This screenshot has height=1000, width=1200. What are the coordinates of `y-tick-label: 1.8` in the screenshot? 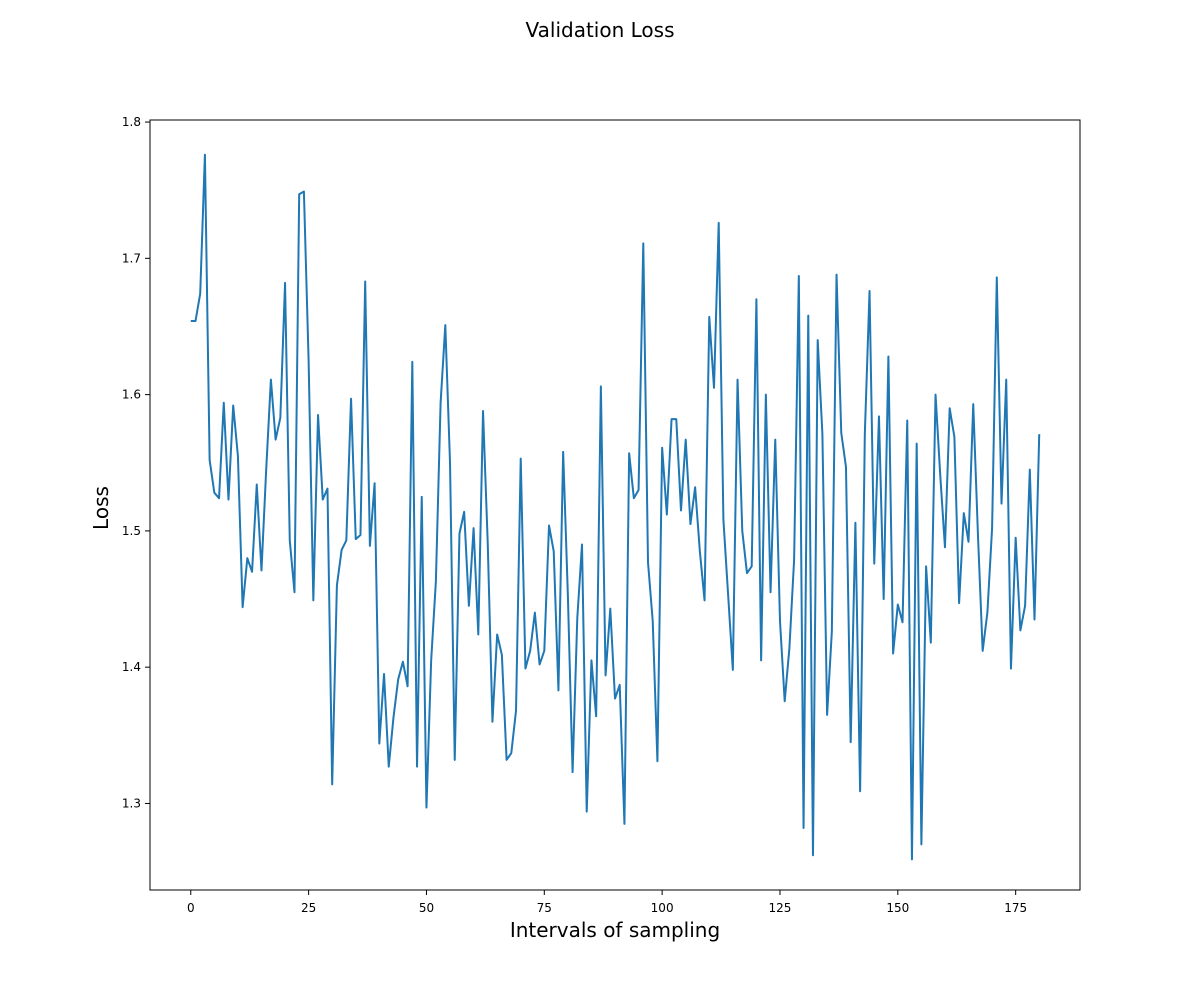 It's located at (131, 122).